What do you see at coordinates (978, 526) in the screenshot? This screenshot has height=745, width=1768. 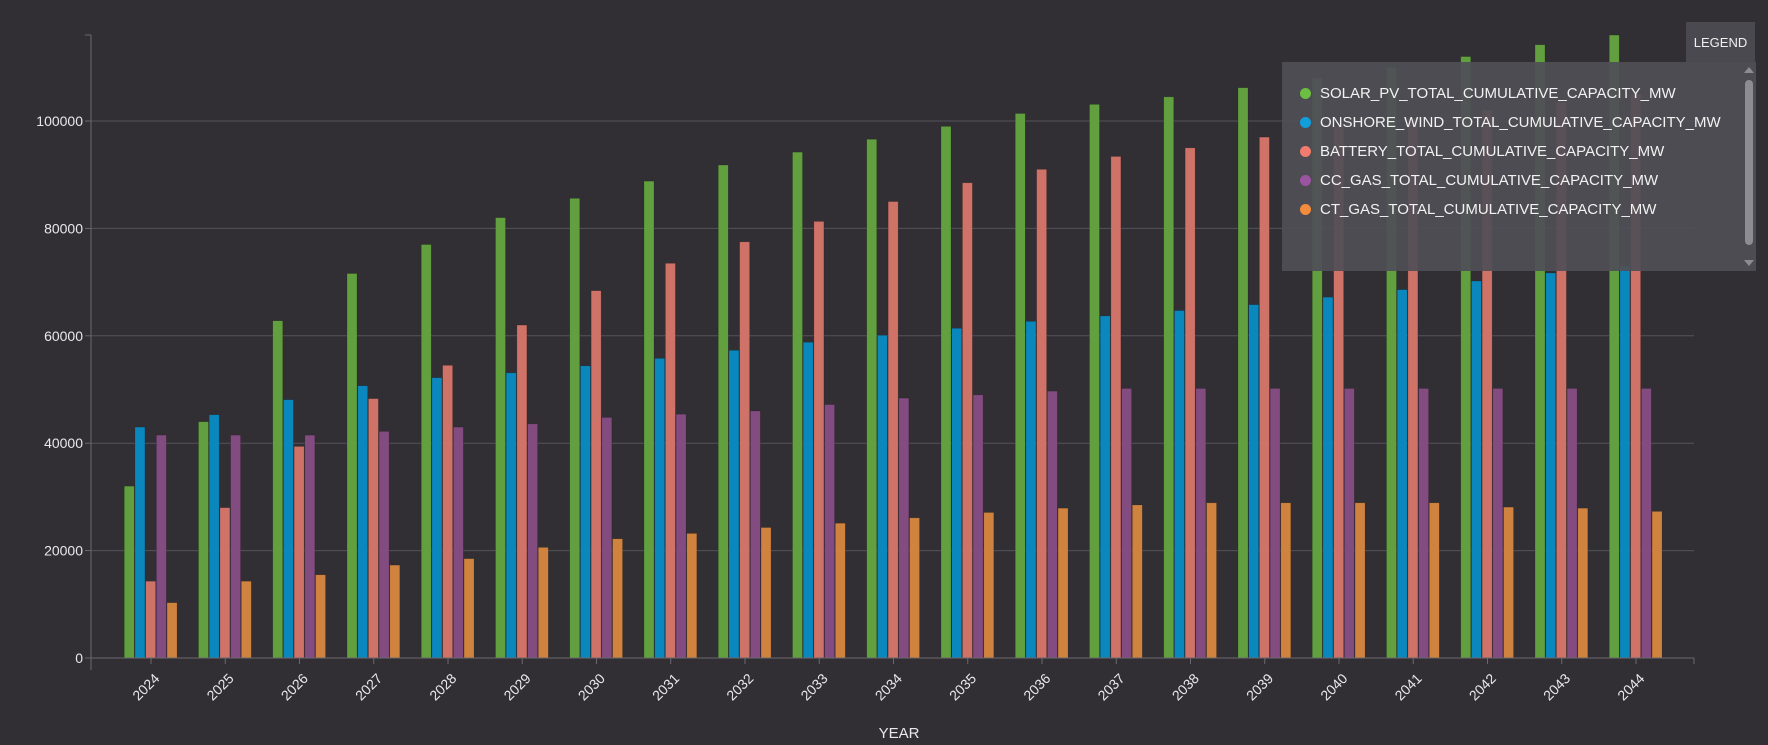 I see `bar-cc-gas-total-cumulative-capacity-mw-2035` at bounding box center [978, 526].